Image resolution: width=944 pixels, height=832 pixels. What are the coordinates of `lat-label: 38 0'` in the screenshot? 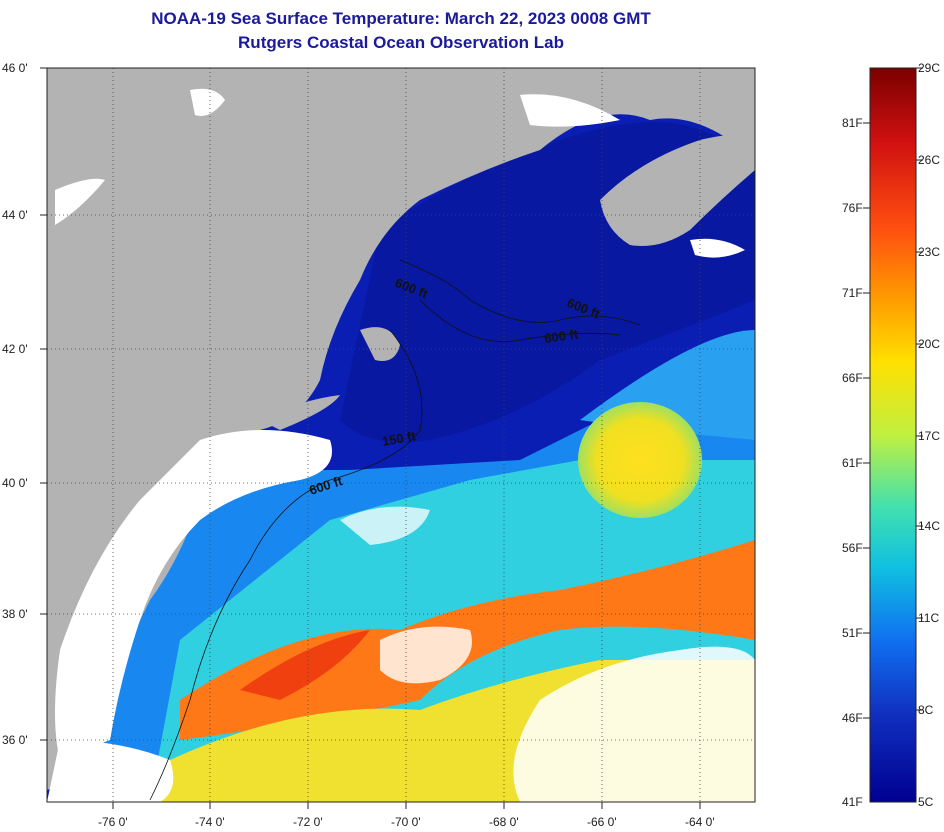 It's located at (15, 614).